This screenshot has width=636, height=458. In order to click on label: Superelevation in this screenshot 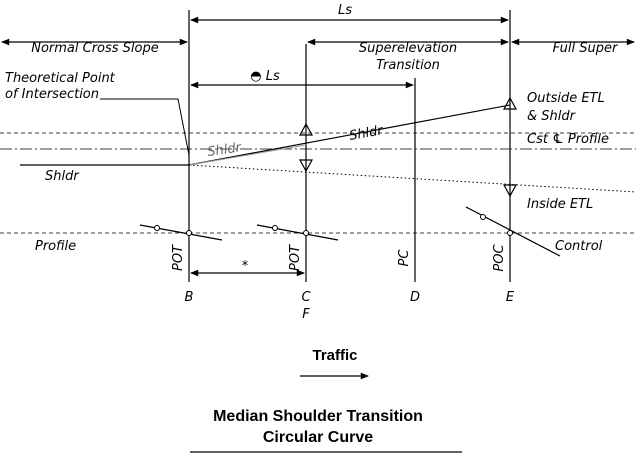, I will do `click(408, 48)`.